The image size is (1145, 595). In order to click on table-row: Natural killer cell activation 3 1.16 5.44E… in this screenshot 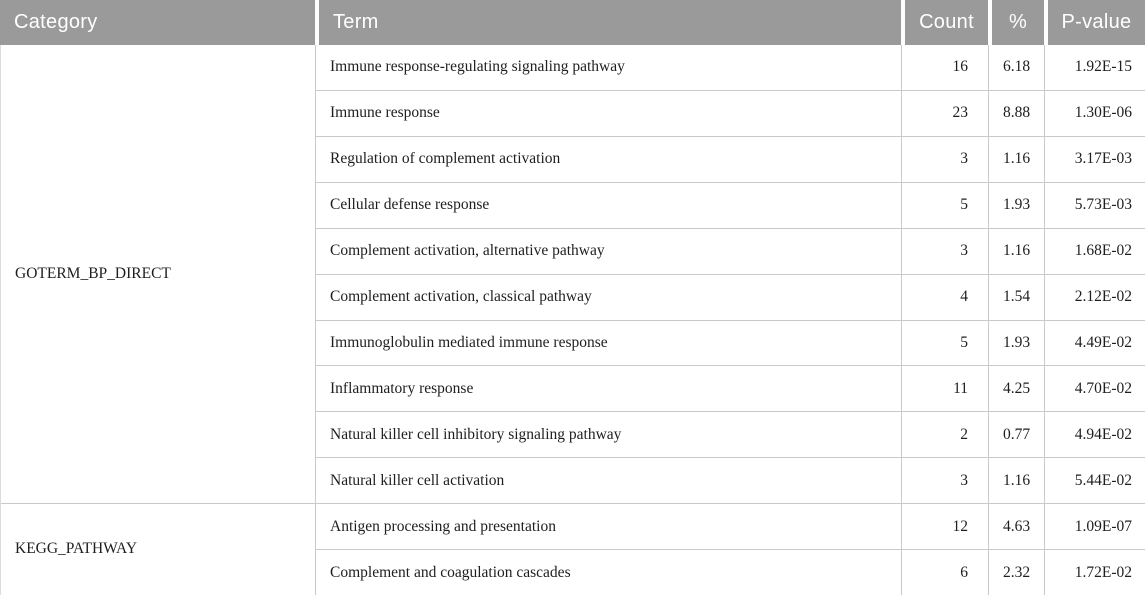, I will do `click(730, 481)`.